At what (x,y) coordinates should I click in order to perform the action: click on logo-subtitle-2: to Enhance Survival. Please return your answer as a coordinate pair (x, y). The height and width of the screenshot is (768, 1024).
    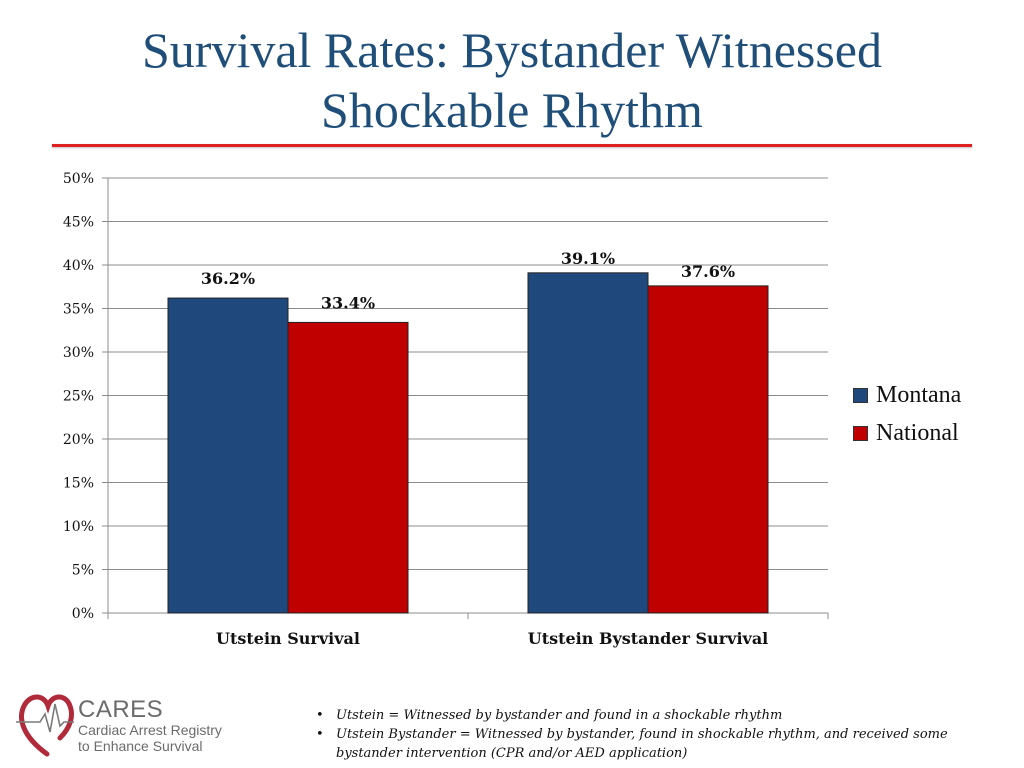
    Looking at the image, I should click on (140, 746).